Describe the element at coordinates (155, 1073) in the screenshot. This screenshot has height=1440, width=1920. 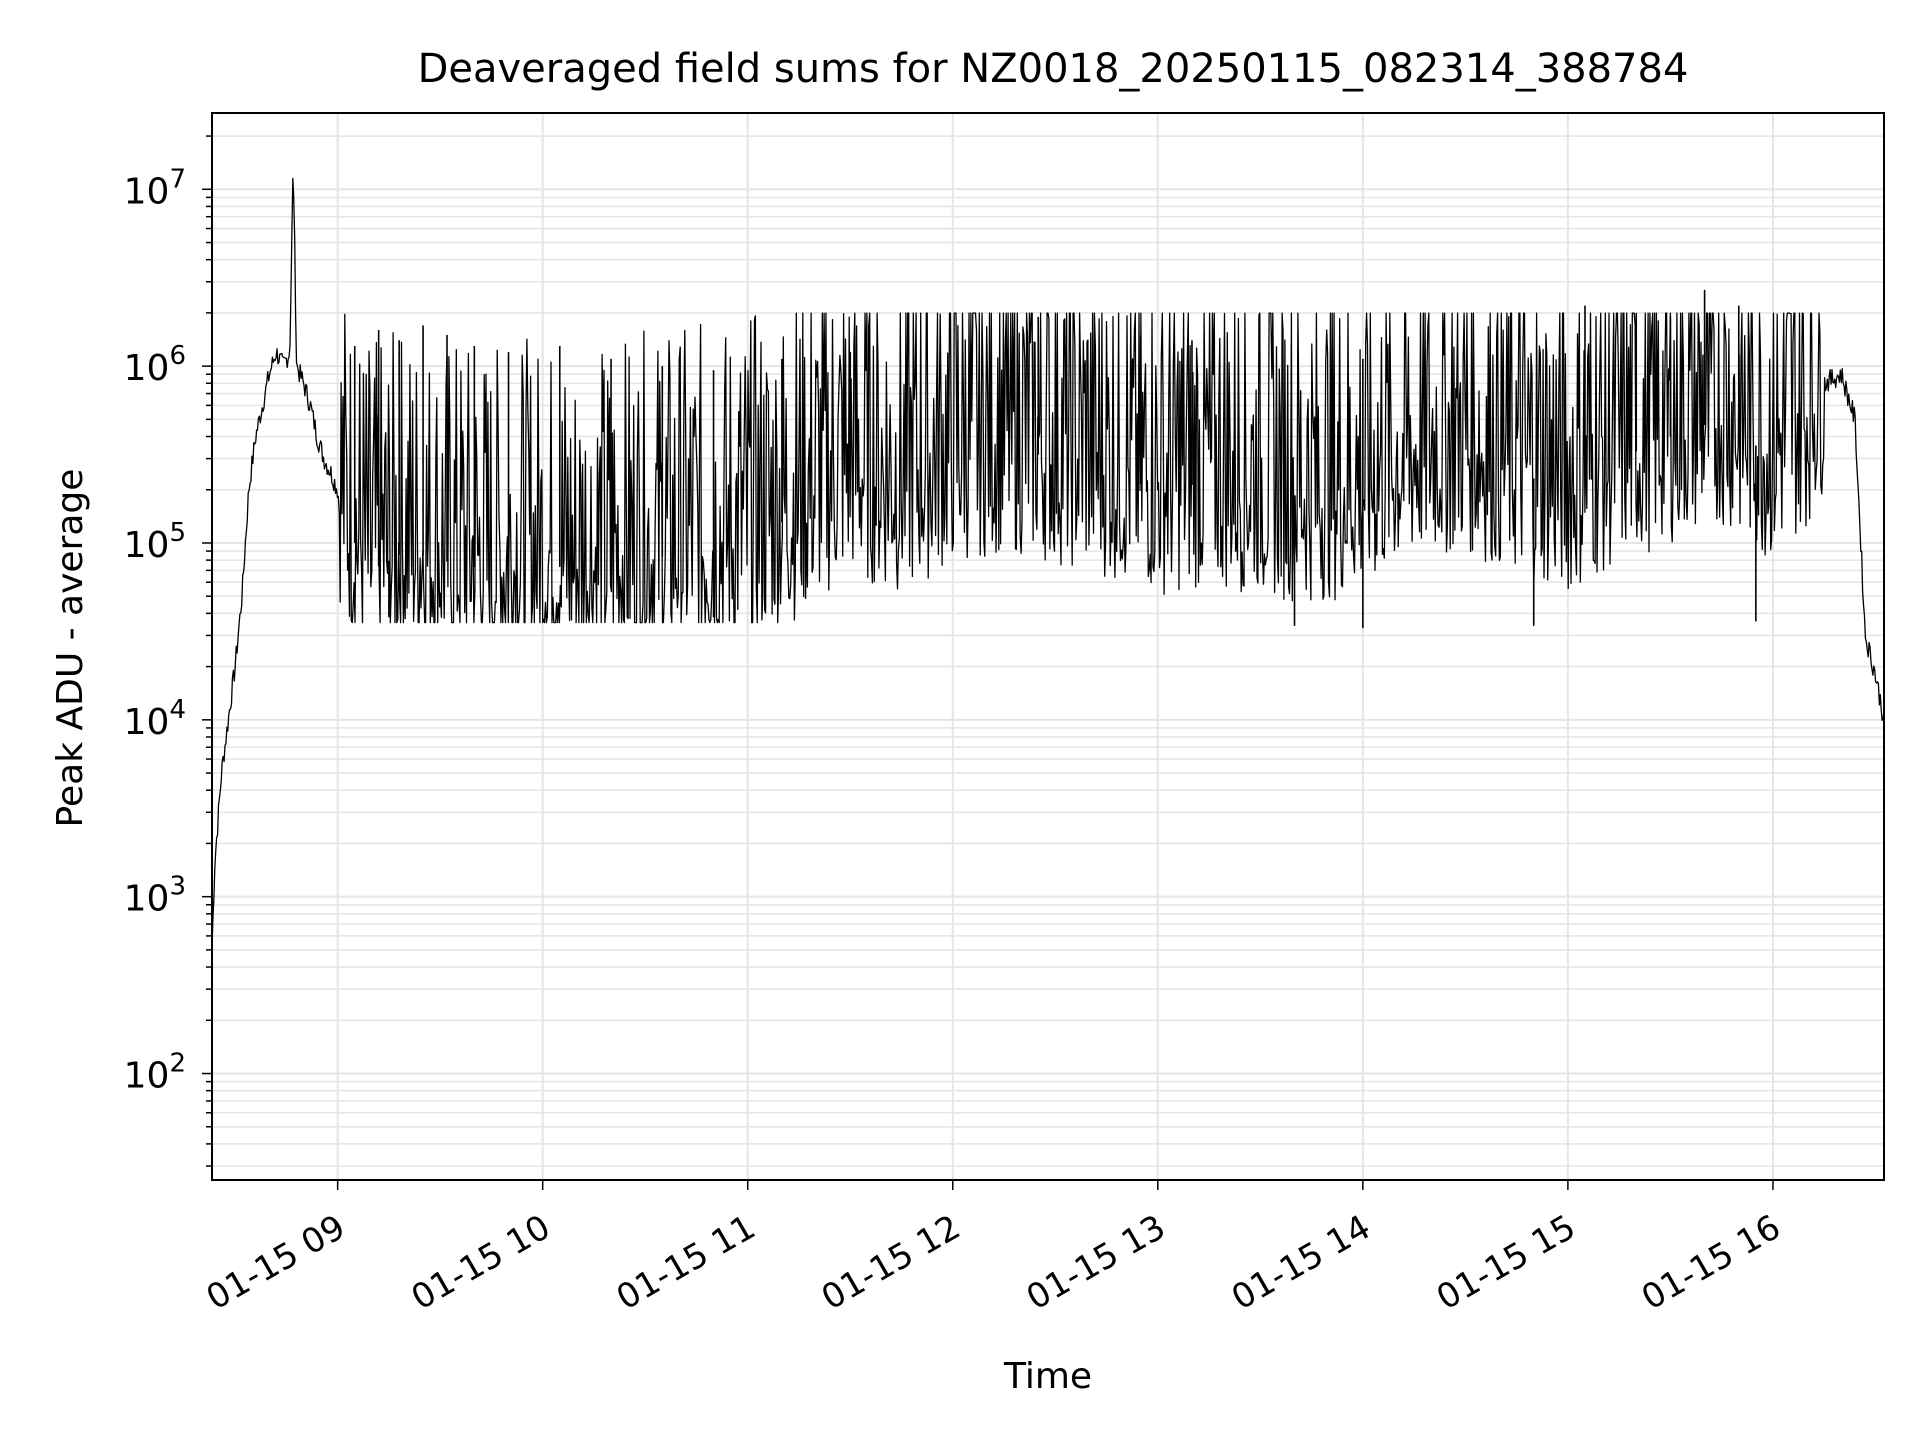
I see `y-tick-label: 10²` at that location.